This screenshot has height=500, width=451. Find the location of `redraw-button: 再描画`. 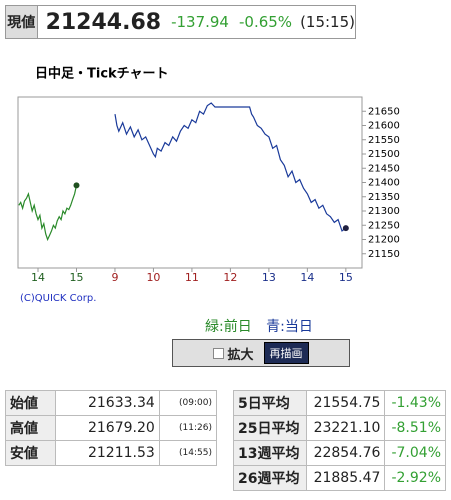

redraw-button: 再描画 is located at coordinates (286, 353).